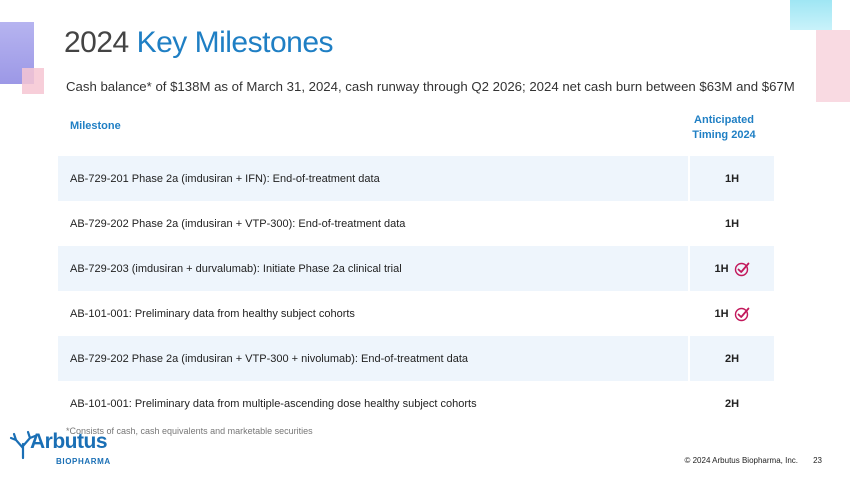 The height and width of the screenshot is (478, 850). Describe the element at coordinates (69, 441) in the screenshot. I see `logo-wordmark: Arbutus` at that location.